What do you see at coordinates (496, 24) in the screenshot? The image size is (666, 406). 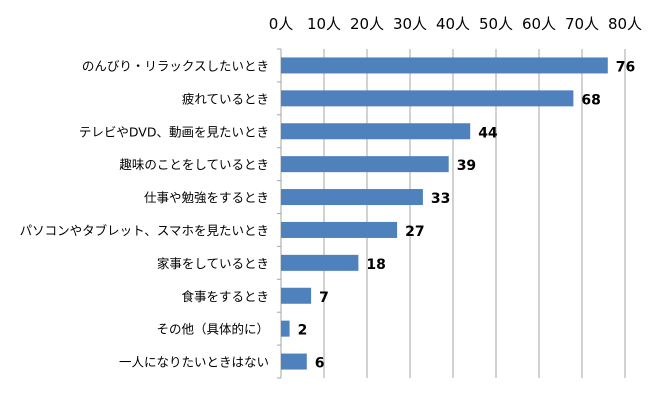 I see `x-tick-label: 50人` at bounding box center [496, 24].